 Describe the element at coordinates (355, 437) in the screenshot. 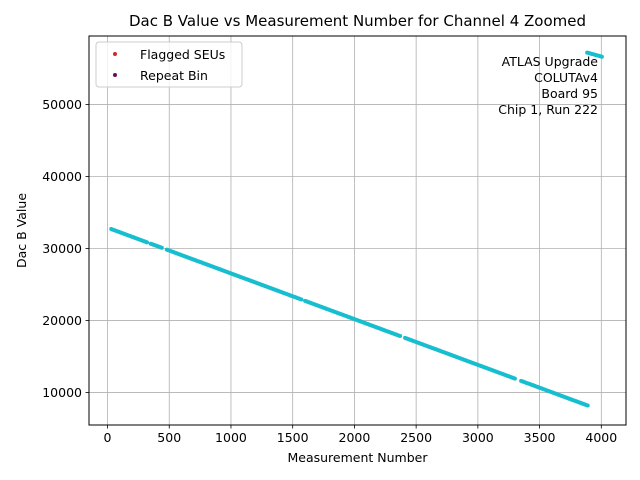

I see `x-tick-label: 2000` at that location.